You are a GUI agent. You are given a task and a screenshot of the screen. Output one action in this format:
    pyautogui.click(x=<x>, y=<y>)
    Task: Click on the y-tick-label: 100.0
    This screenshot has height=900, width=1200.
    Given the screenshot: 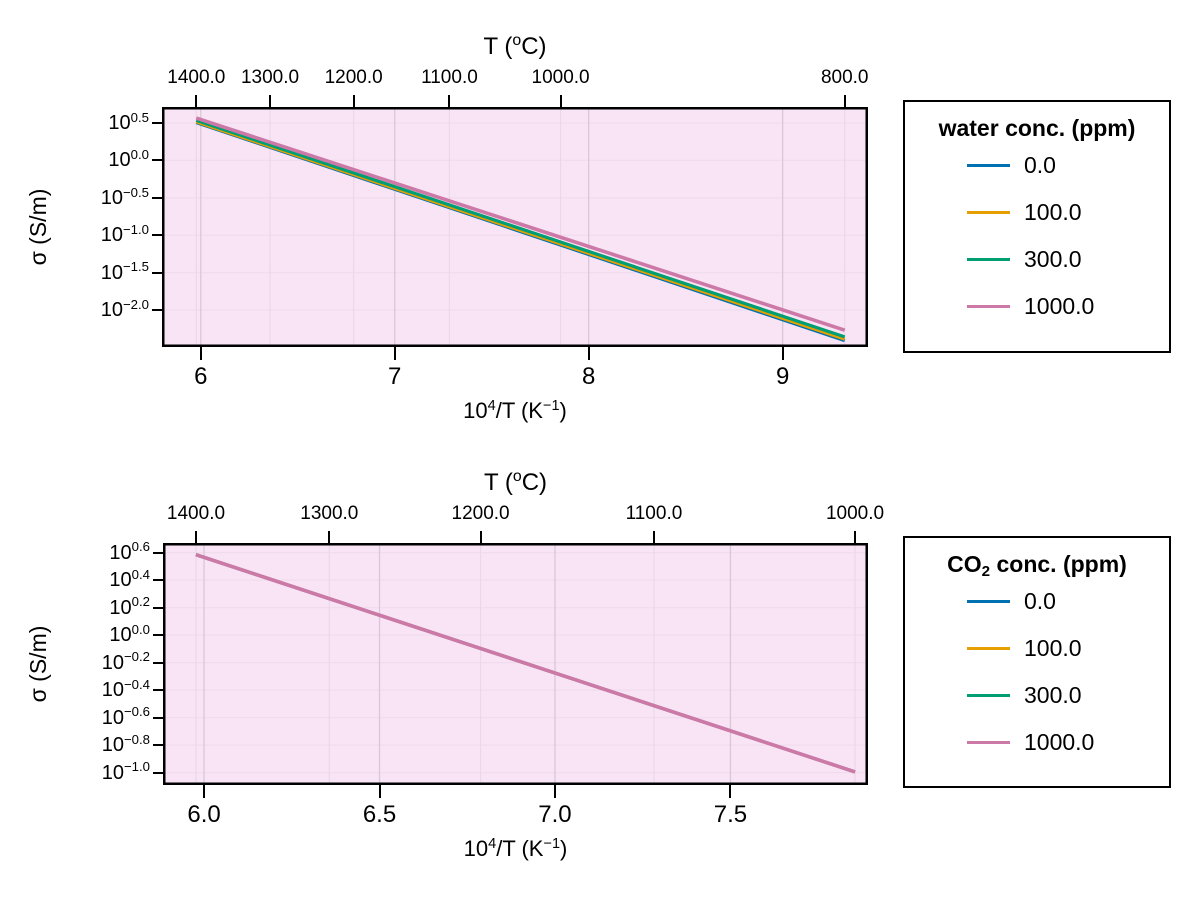 What is the action you would take?
    pyautogui.click(x=95, y=635)
    